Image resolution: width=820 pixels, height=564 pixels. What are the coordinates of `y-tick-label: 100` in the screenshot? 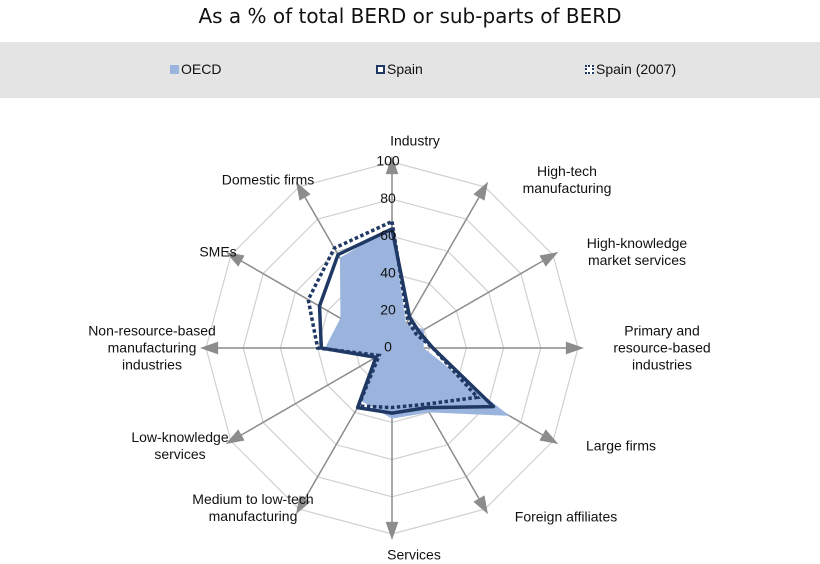 It's located at (388, 161).